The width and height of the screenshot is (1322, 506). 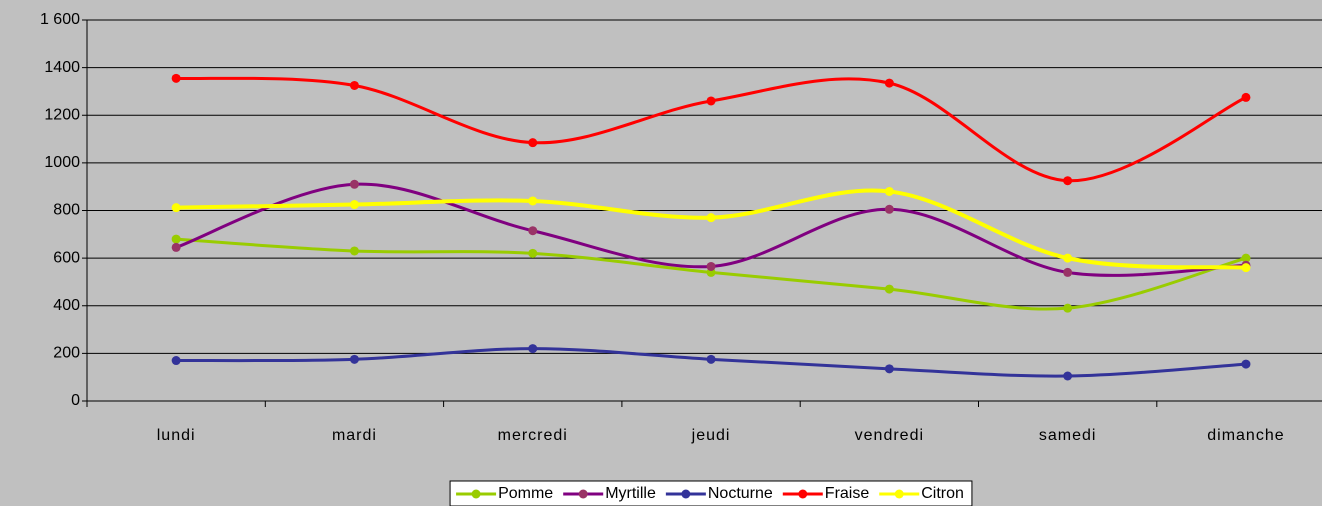 What do you see at coordinates (630, 493) in the screenshot?
I see `legend-label: Myrtille` at bounding box center [630, 493].